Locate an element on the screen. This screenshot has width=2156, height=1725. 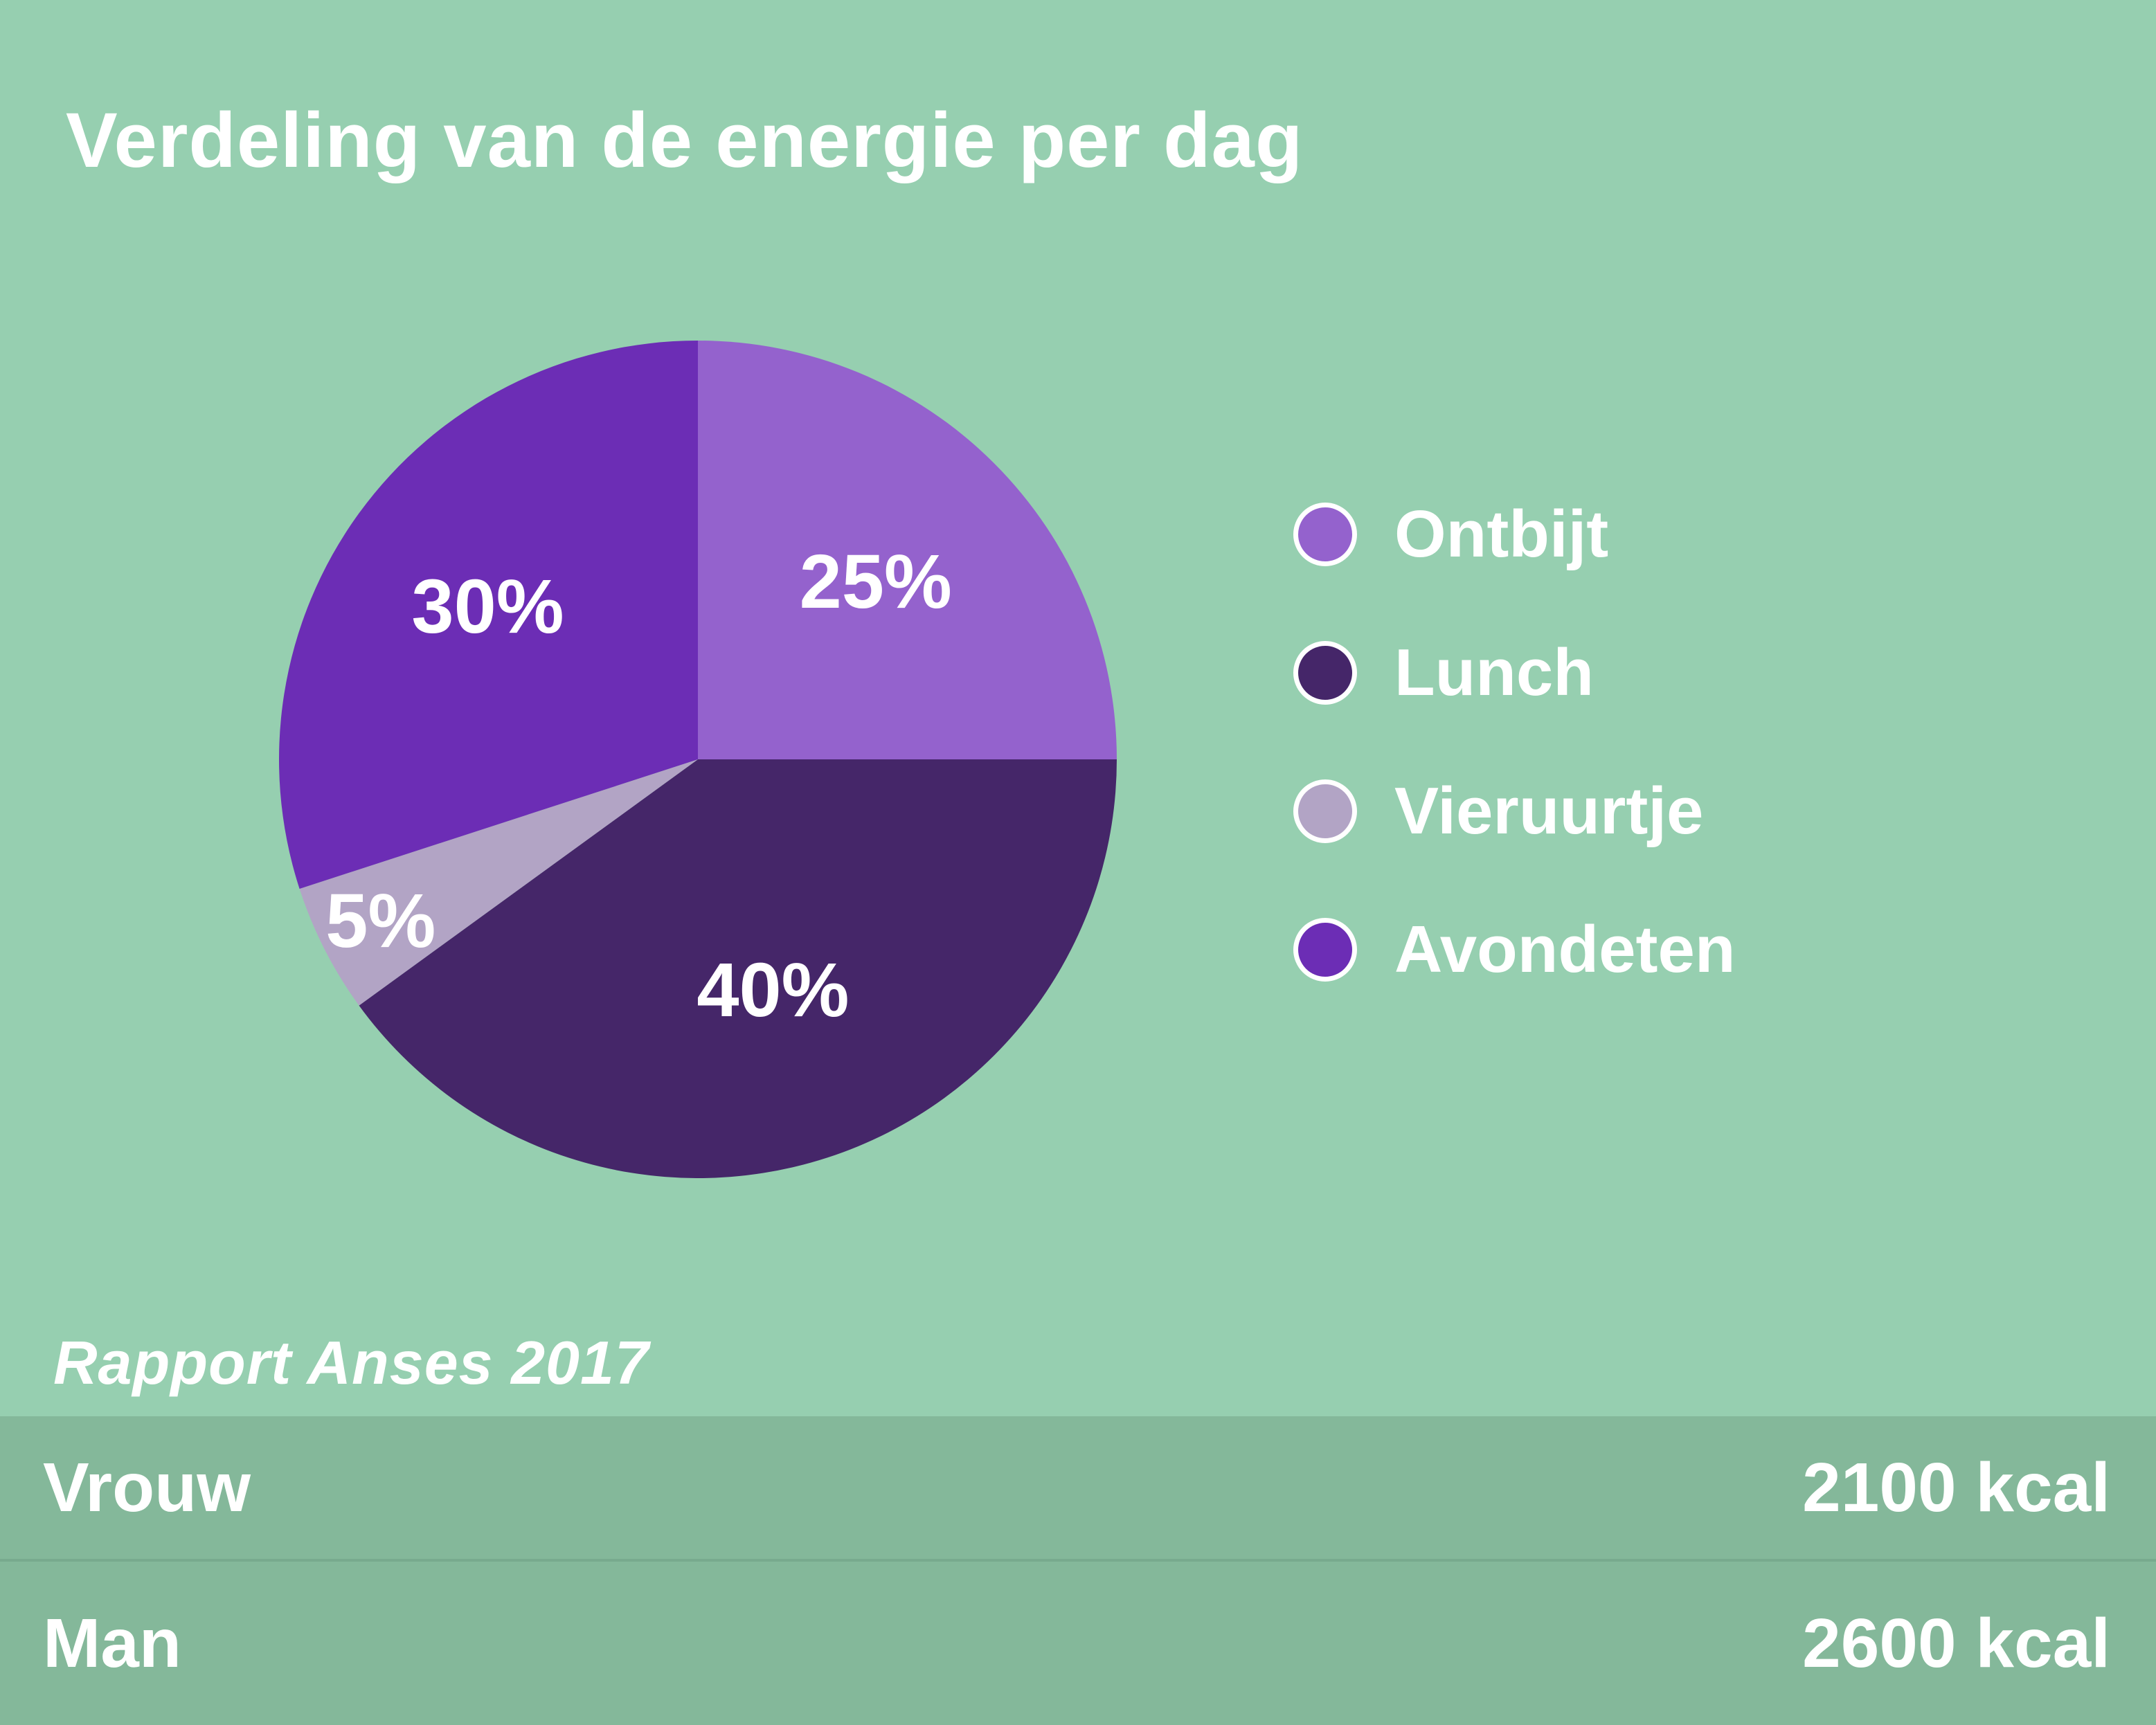
legend-label-vieruurtje: Vieruurtje is located at coordinates (1549, 811).